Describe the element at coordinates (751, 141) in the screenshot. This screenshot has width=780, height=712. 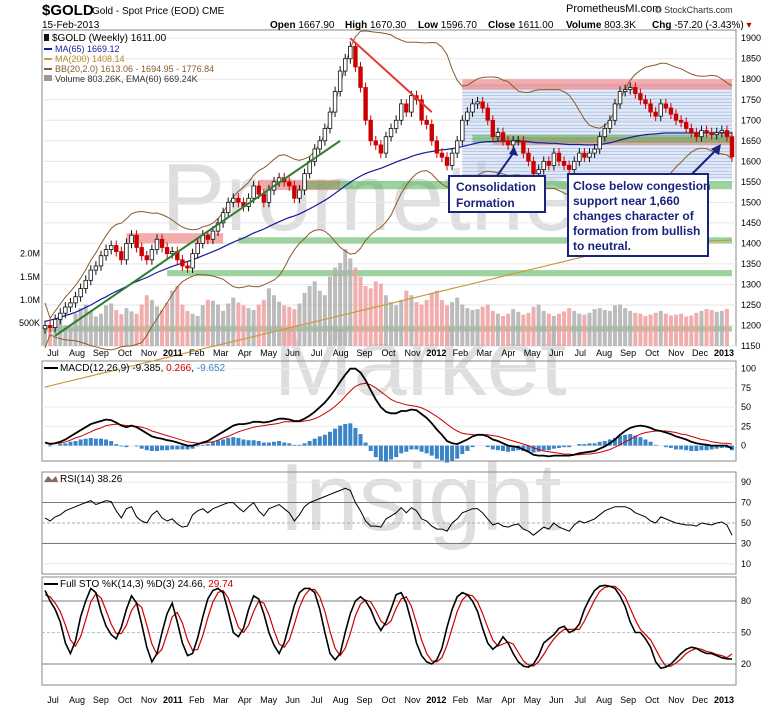
I see `price-tick-label: 1650` at that location.